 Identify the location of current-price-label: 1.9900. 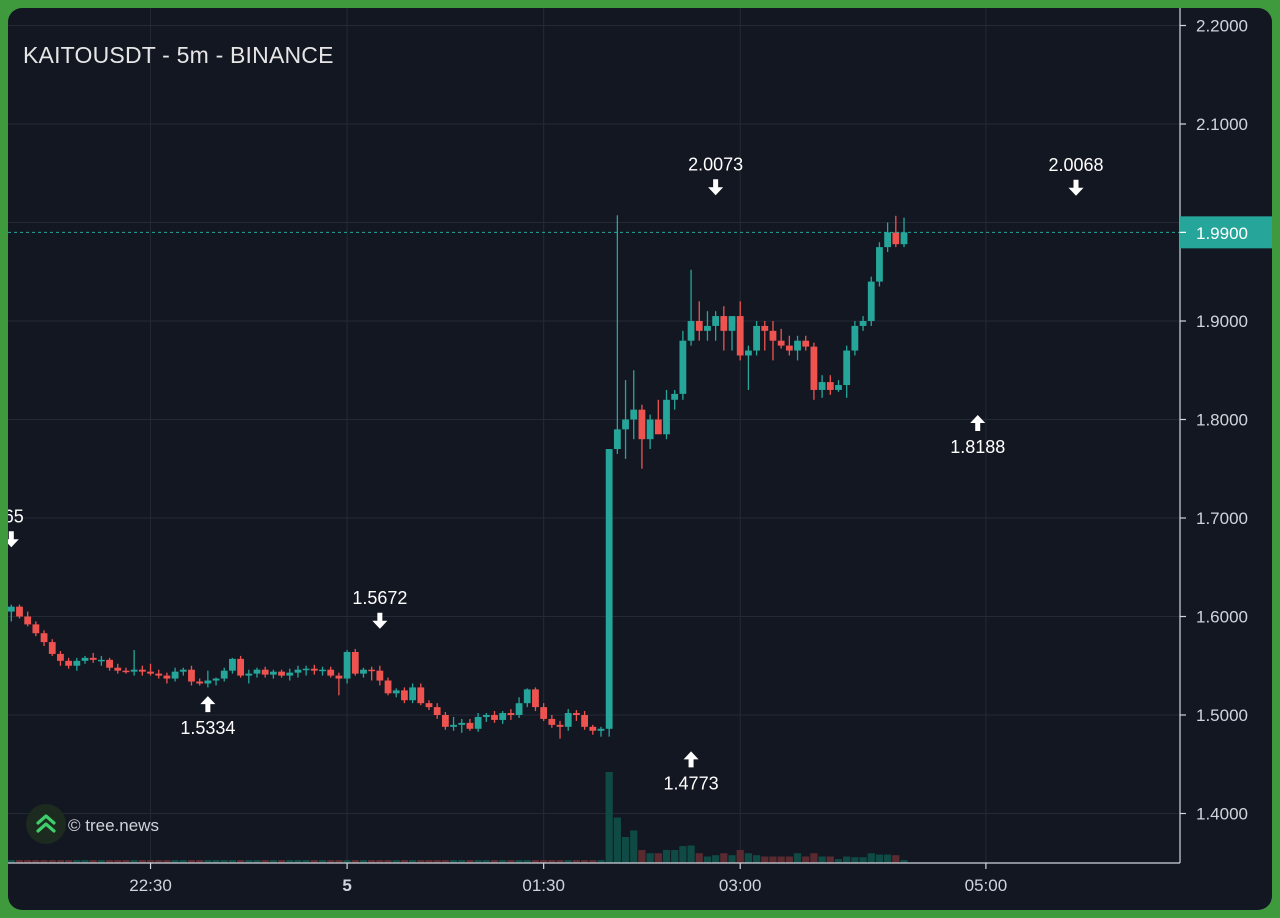
(1222, 233).